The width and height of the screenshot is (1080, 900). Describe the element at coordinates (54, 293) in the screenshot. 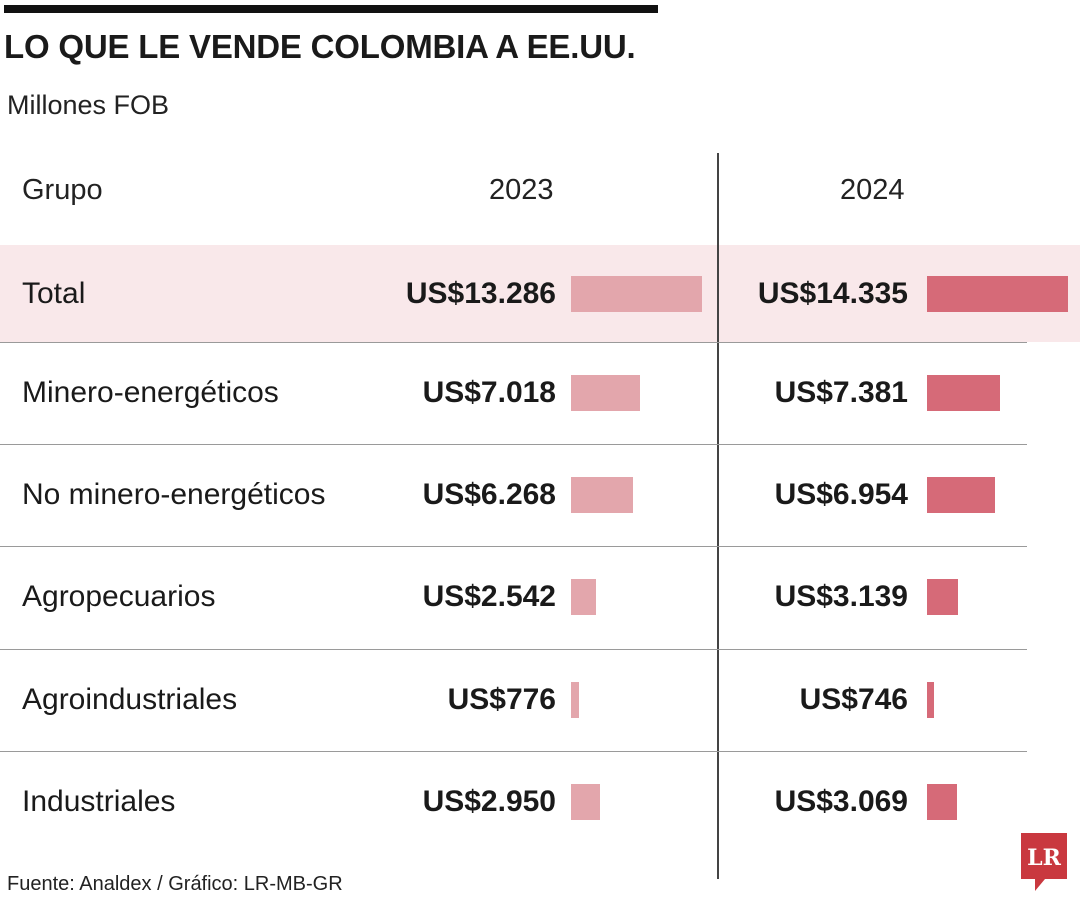

I see `row-label: Total` at that location.